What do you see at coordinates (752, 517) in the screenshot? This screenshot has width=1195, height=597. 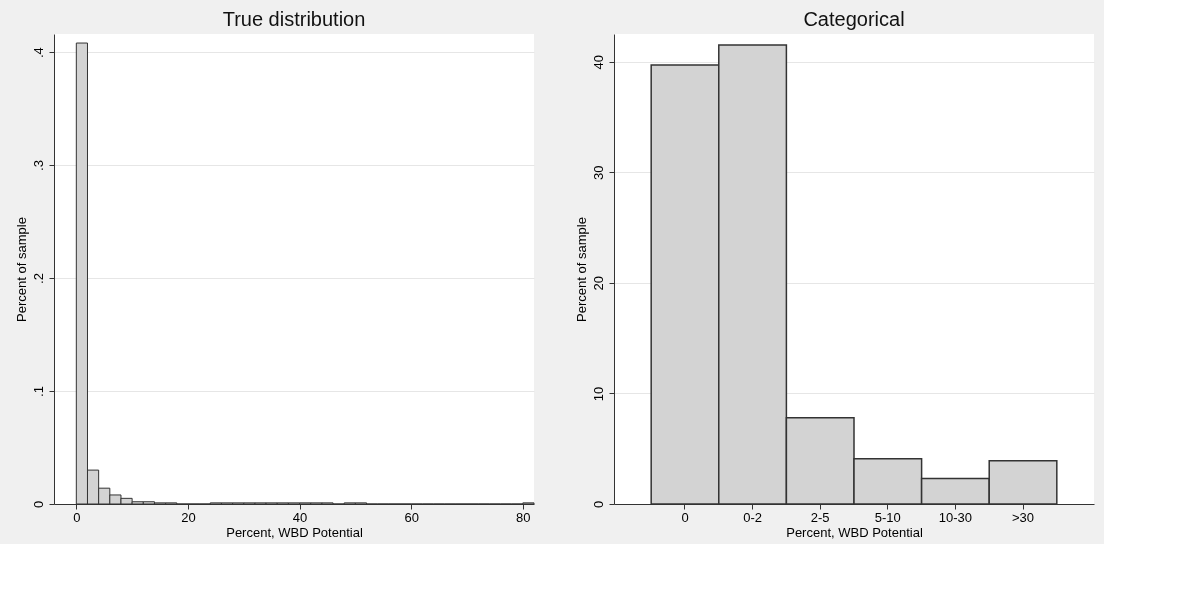 I see `x-tick-label: 0-2` at bounding box center [752, 517].